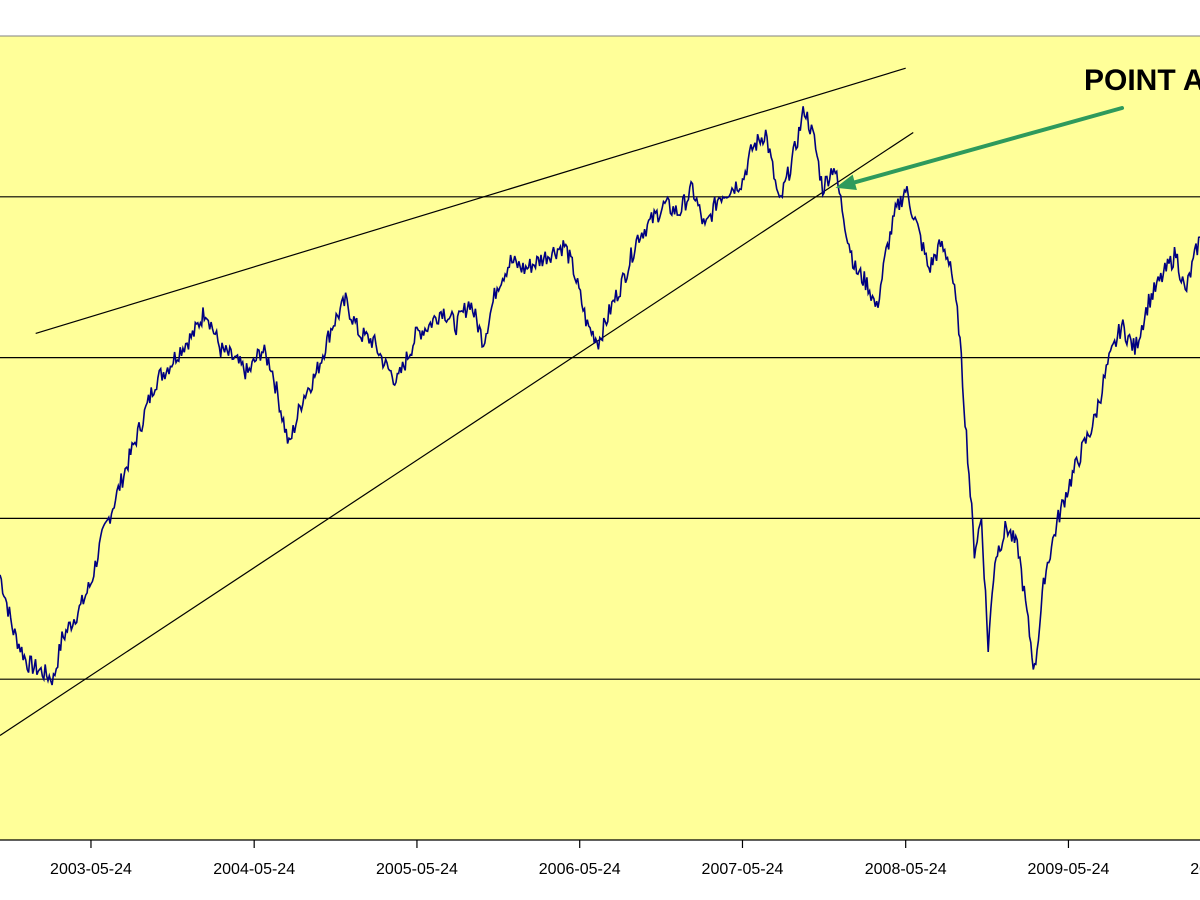 The image size is (1200, 900). Describe the element at coordinates (580, 869) in the screenshot. I see `x-tick-label-4: 2006-05-24` at that location.